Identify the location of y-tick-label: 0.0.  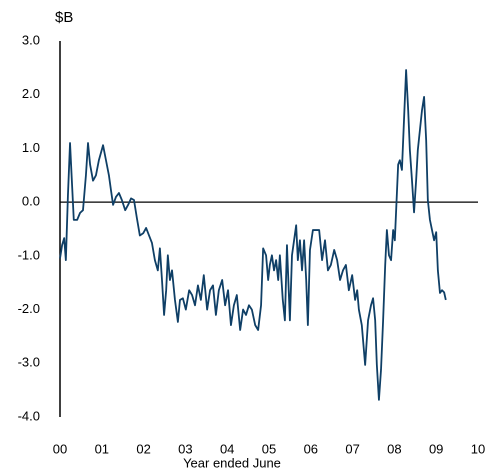
(31, 201).